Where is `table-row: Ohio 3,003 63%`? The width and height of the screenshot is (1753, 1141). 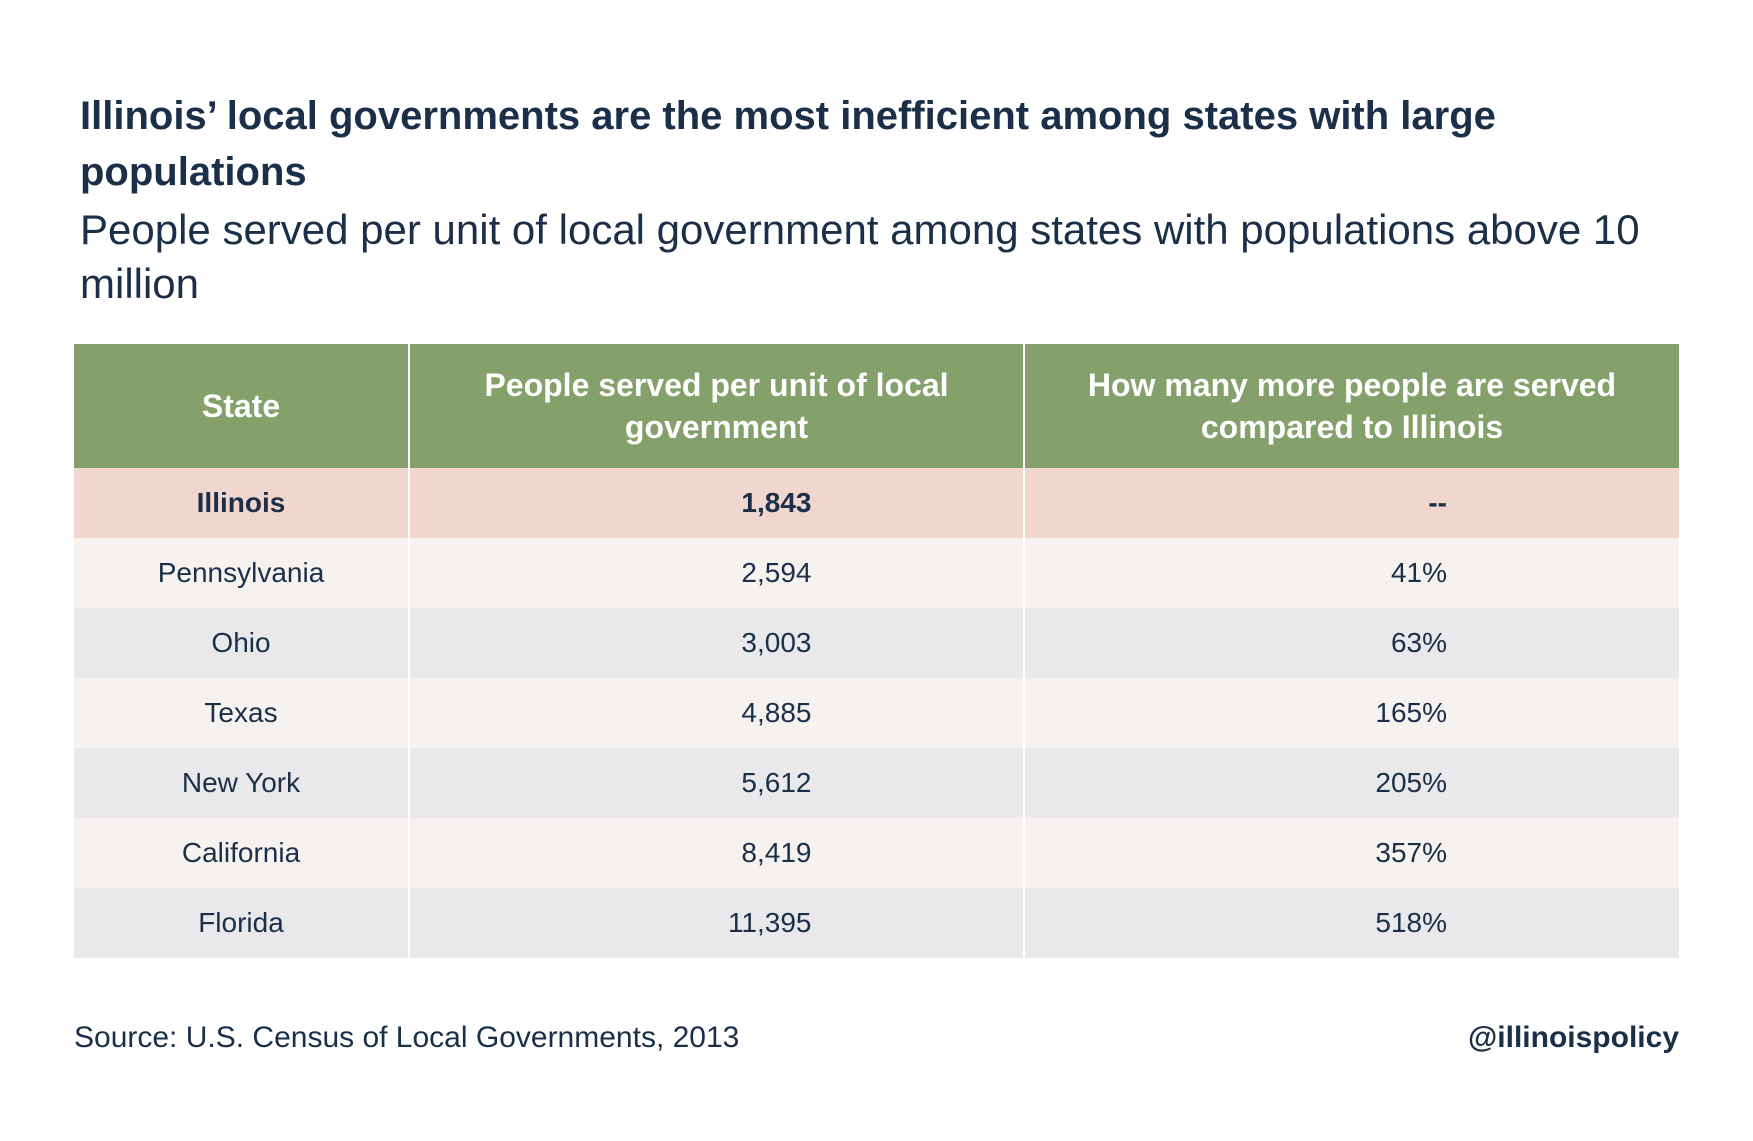
table-row: Ohio 3,003 63% is located at coordinates (876, 643).